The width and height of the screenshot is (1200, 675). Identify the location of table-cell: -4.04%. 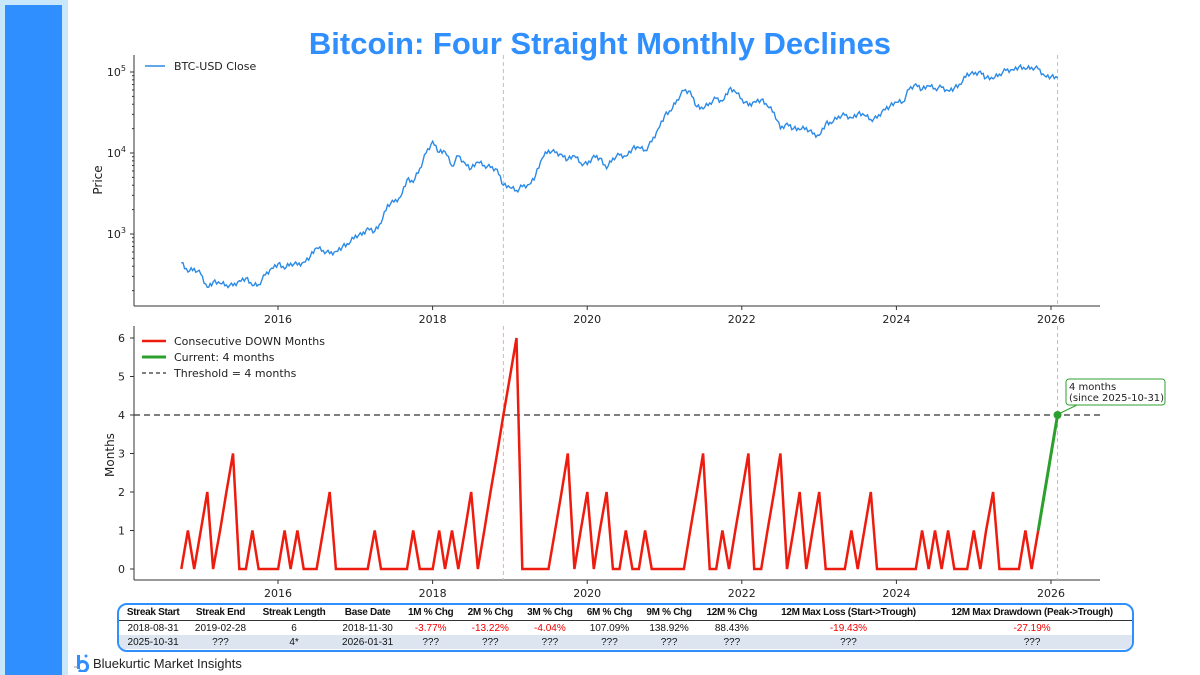
(550, 628).